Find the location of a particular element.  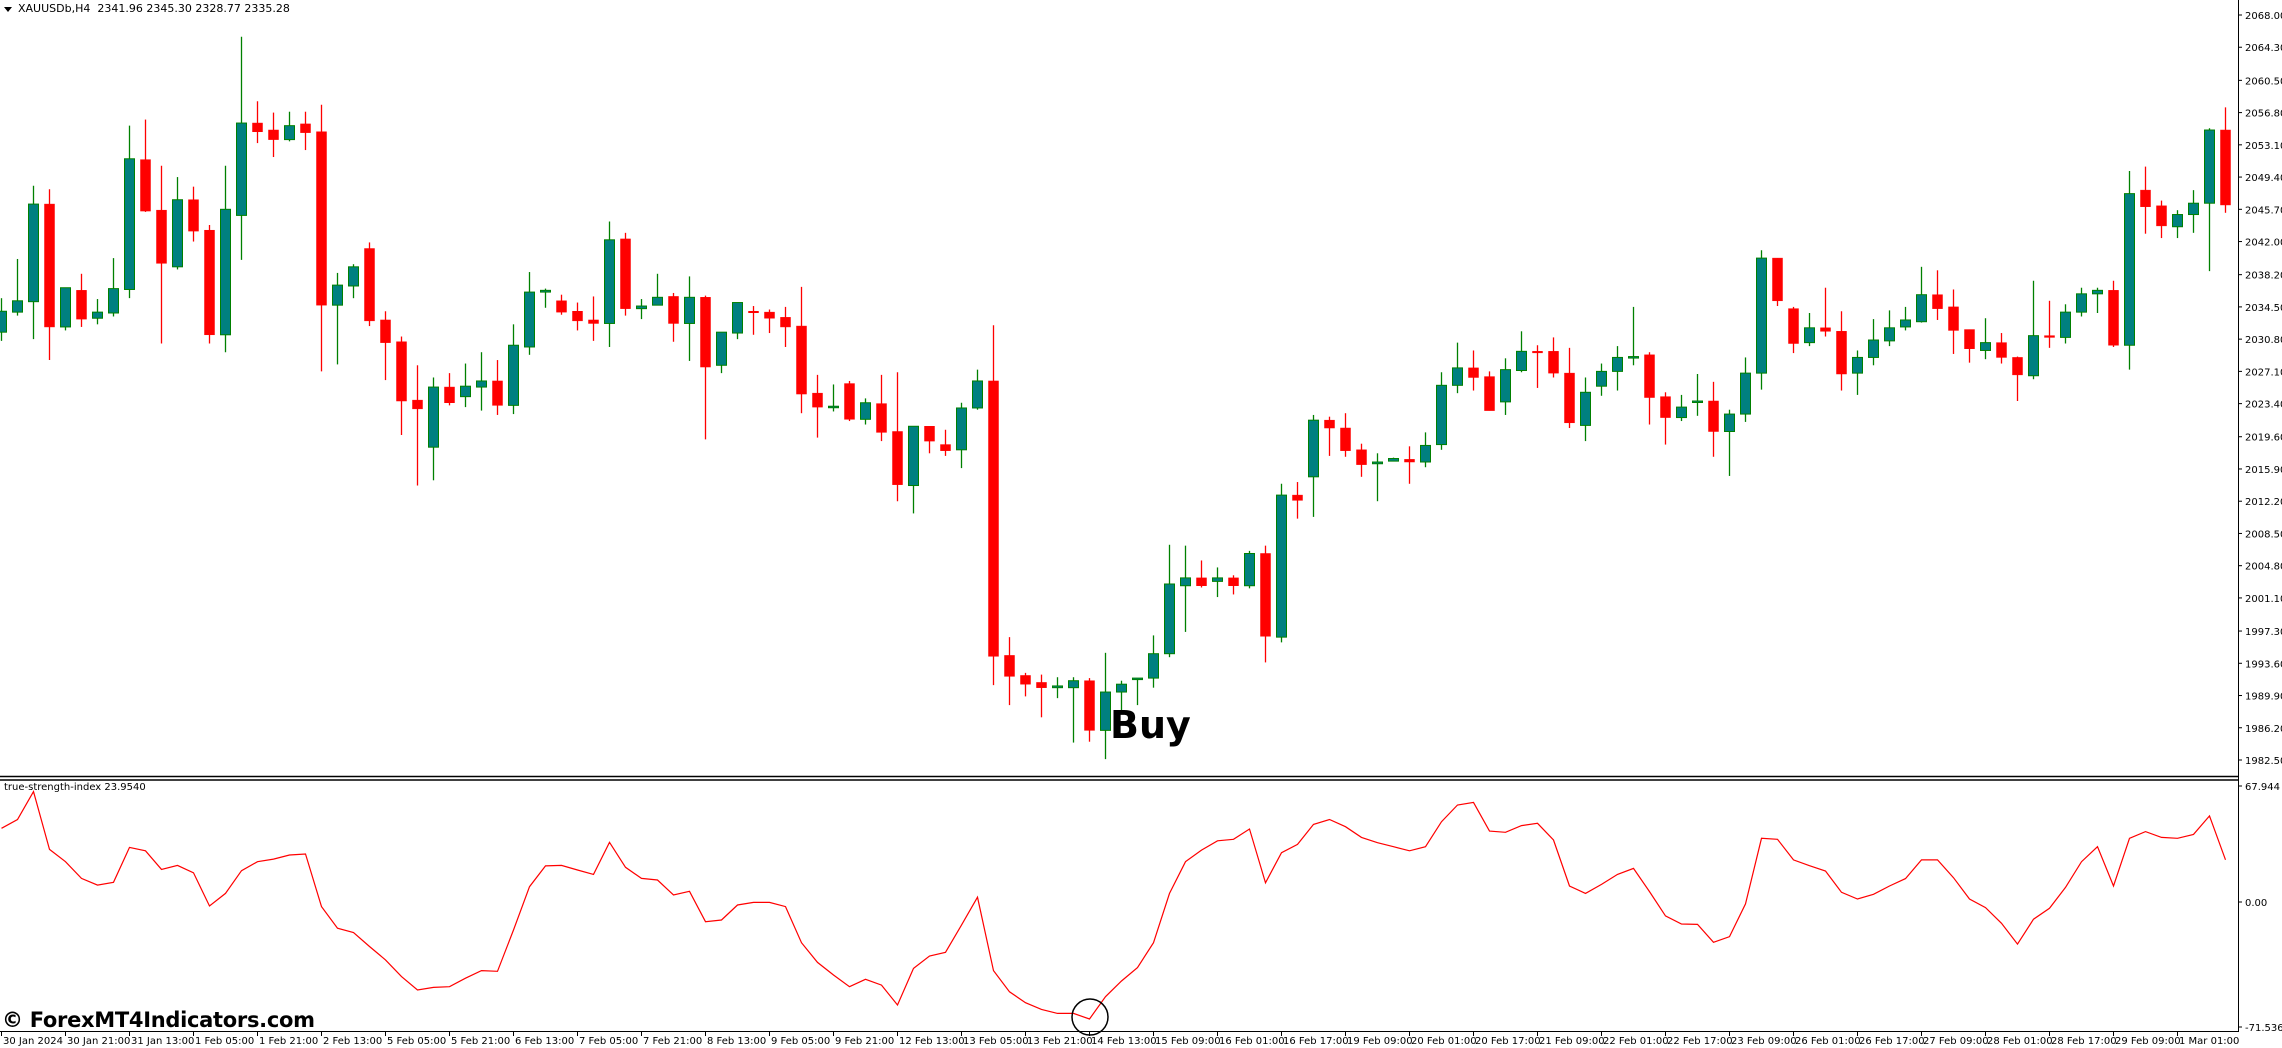

price-label: 2053.10 is located at coordinates (2263, 146).